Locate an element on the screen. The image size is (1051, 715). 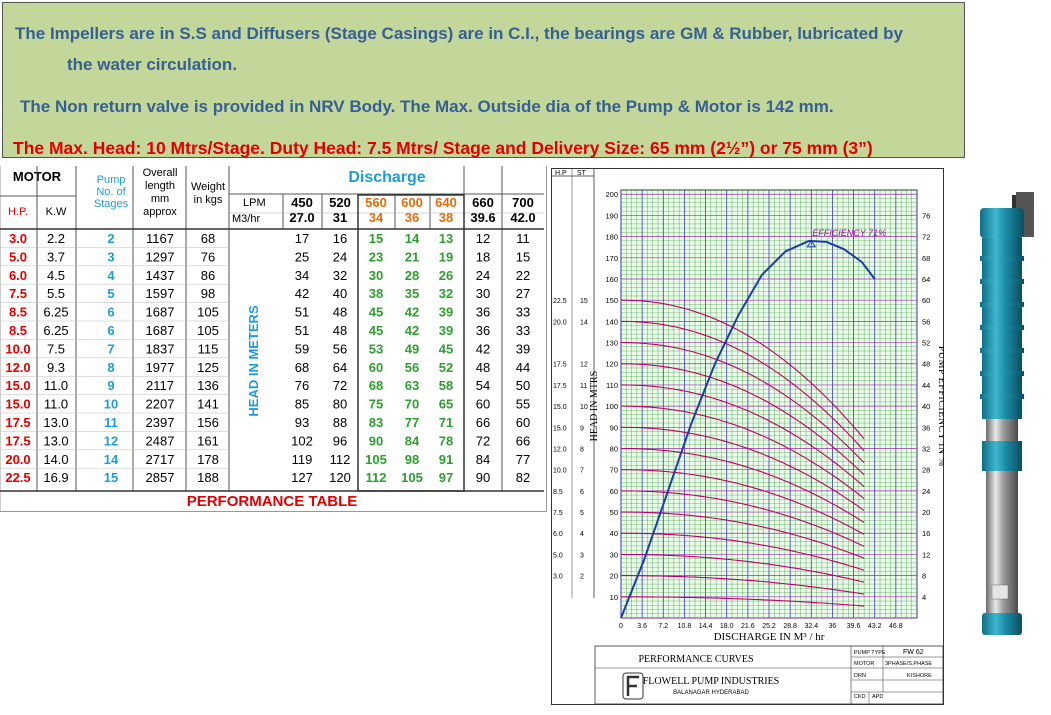
y-tick-label: 130 is located at coordinates (611, 343).